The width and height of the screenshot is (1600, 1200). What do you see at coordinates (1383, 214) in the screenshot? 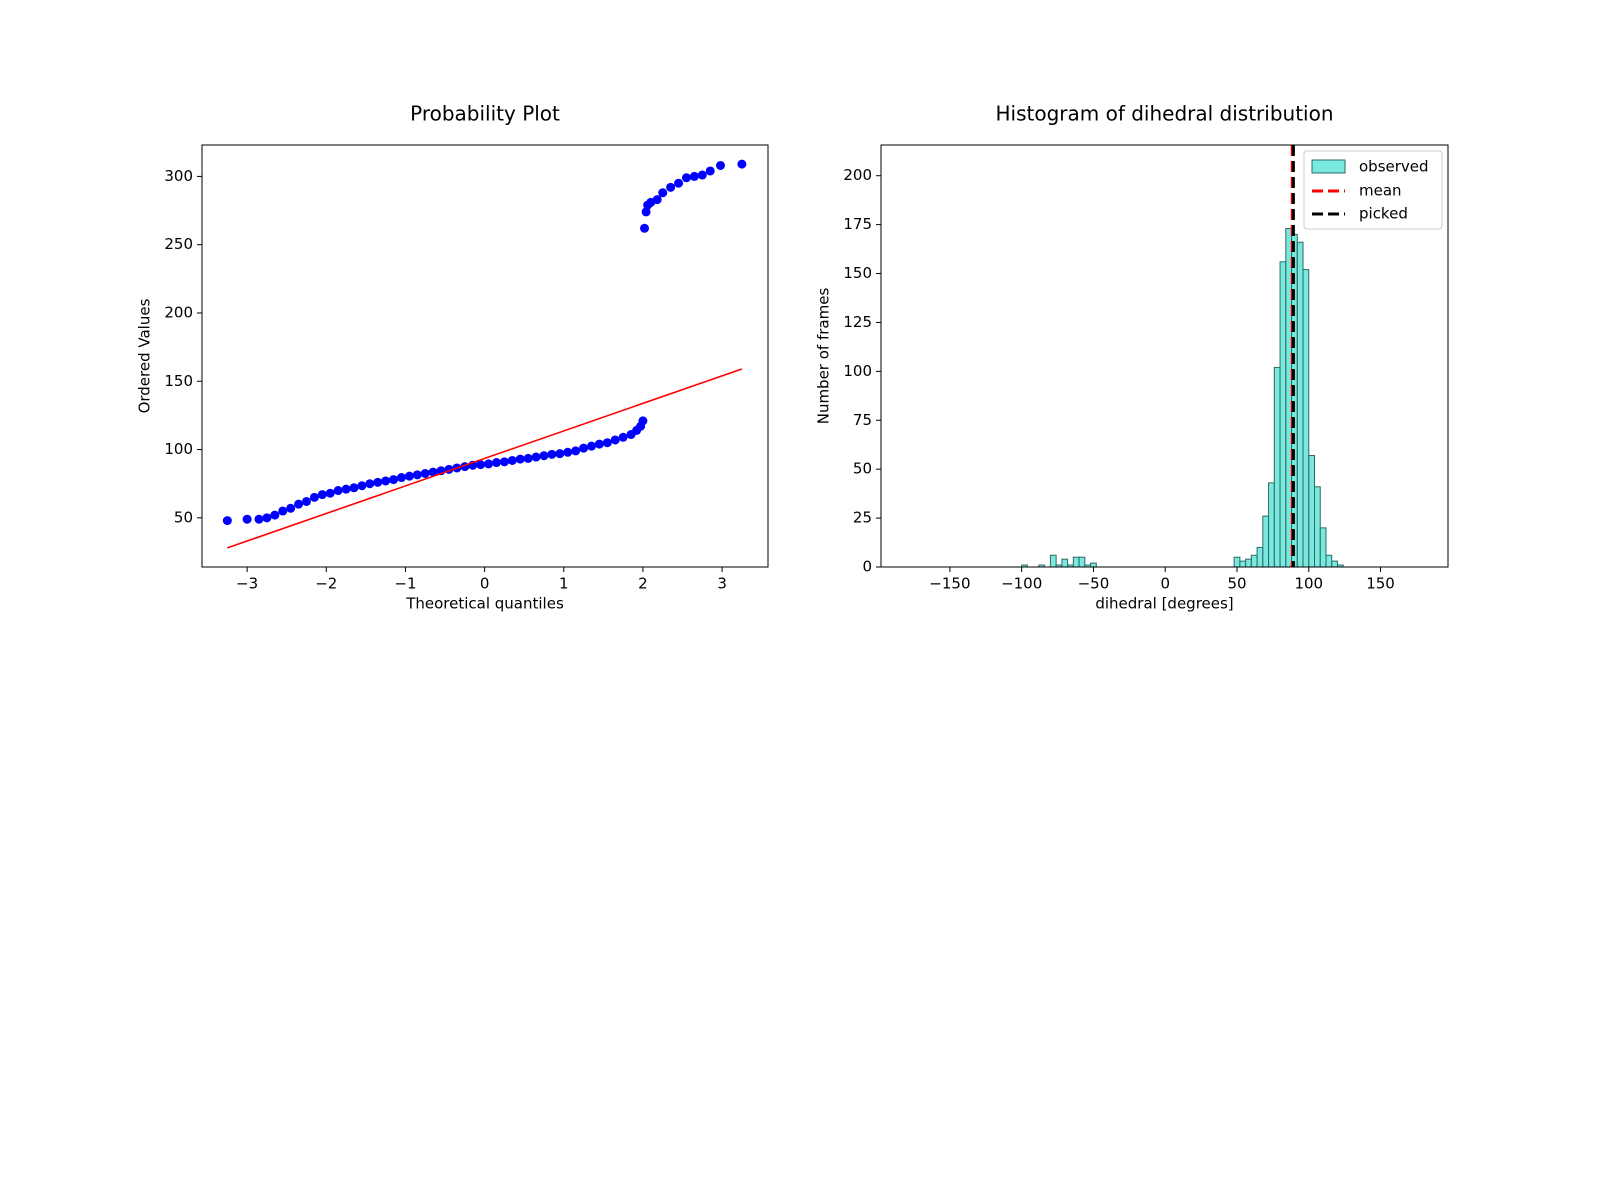
I see `legend-label: picked` at bounding box center [1383, 214].